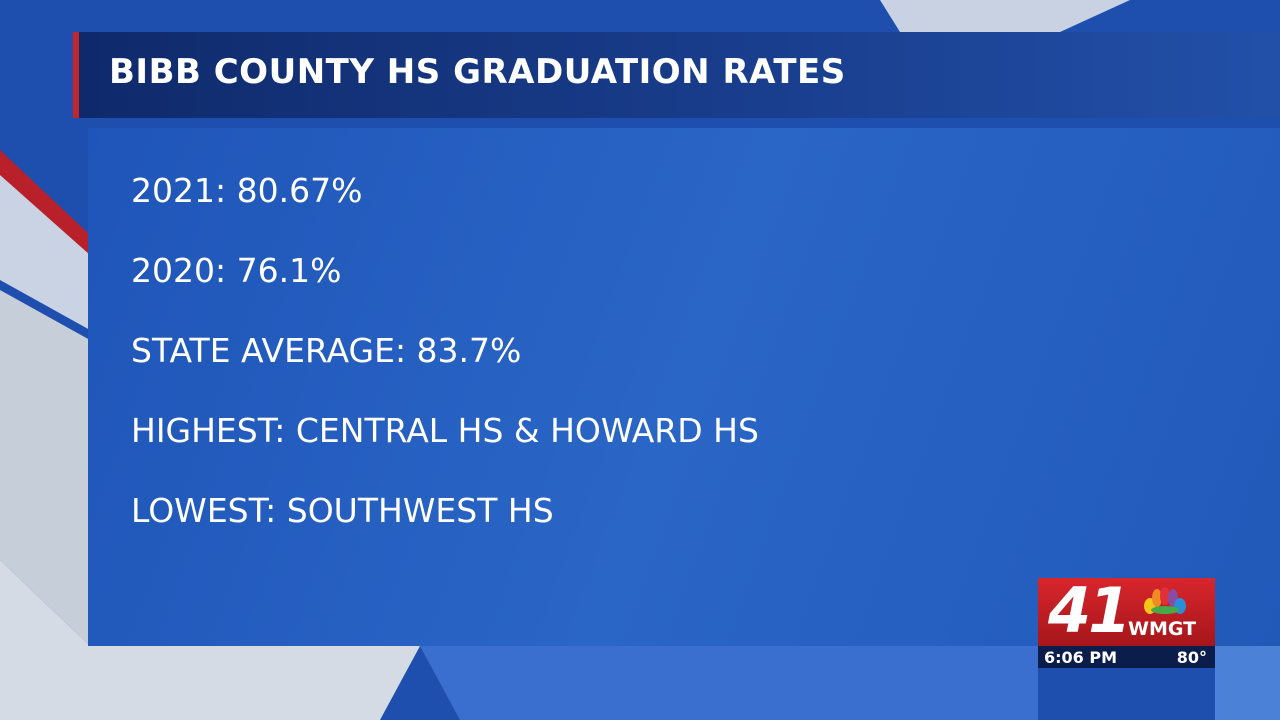 Image resolution: width=1280 pixels, height=720 pixels. Describe the element at coordinates (342, 510) in the screenshot. I see `text-line: LOWEST: SOUTHWEST HS` at that location.